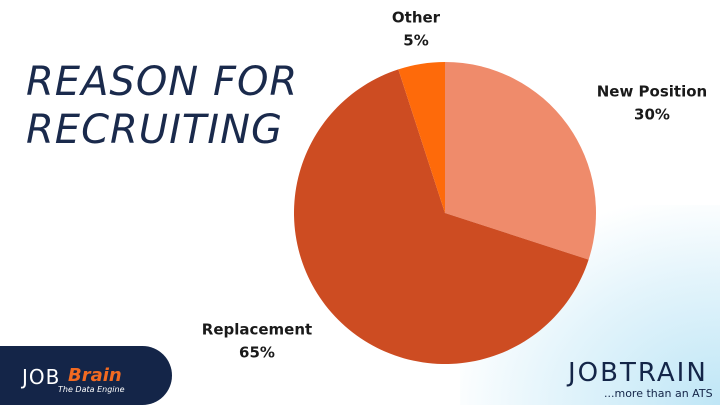 This screenshot has height=405, width=720. I want to click on value-label: 65%, so click(257, 353).